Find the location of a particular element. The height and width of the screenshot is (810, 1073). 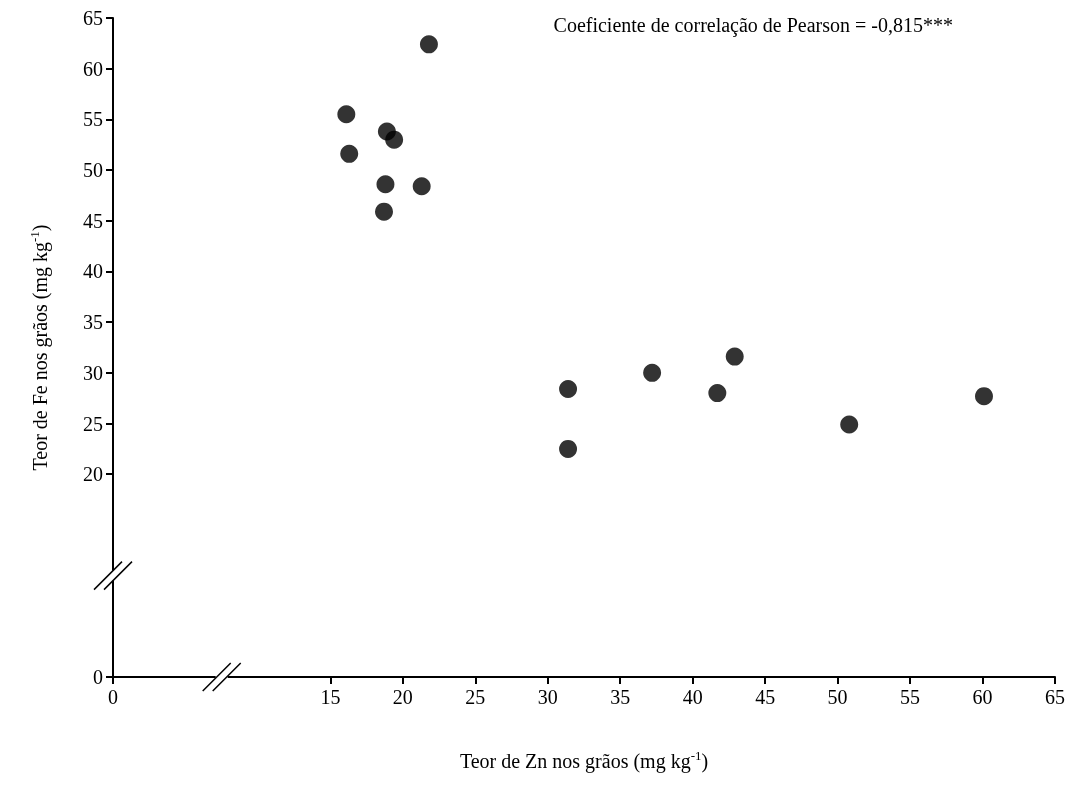

y-tick-label: 55 is located at coordinates (93, 119).